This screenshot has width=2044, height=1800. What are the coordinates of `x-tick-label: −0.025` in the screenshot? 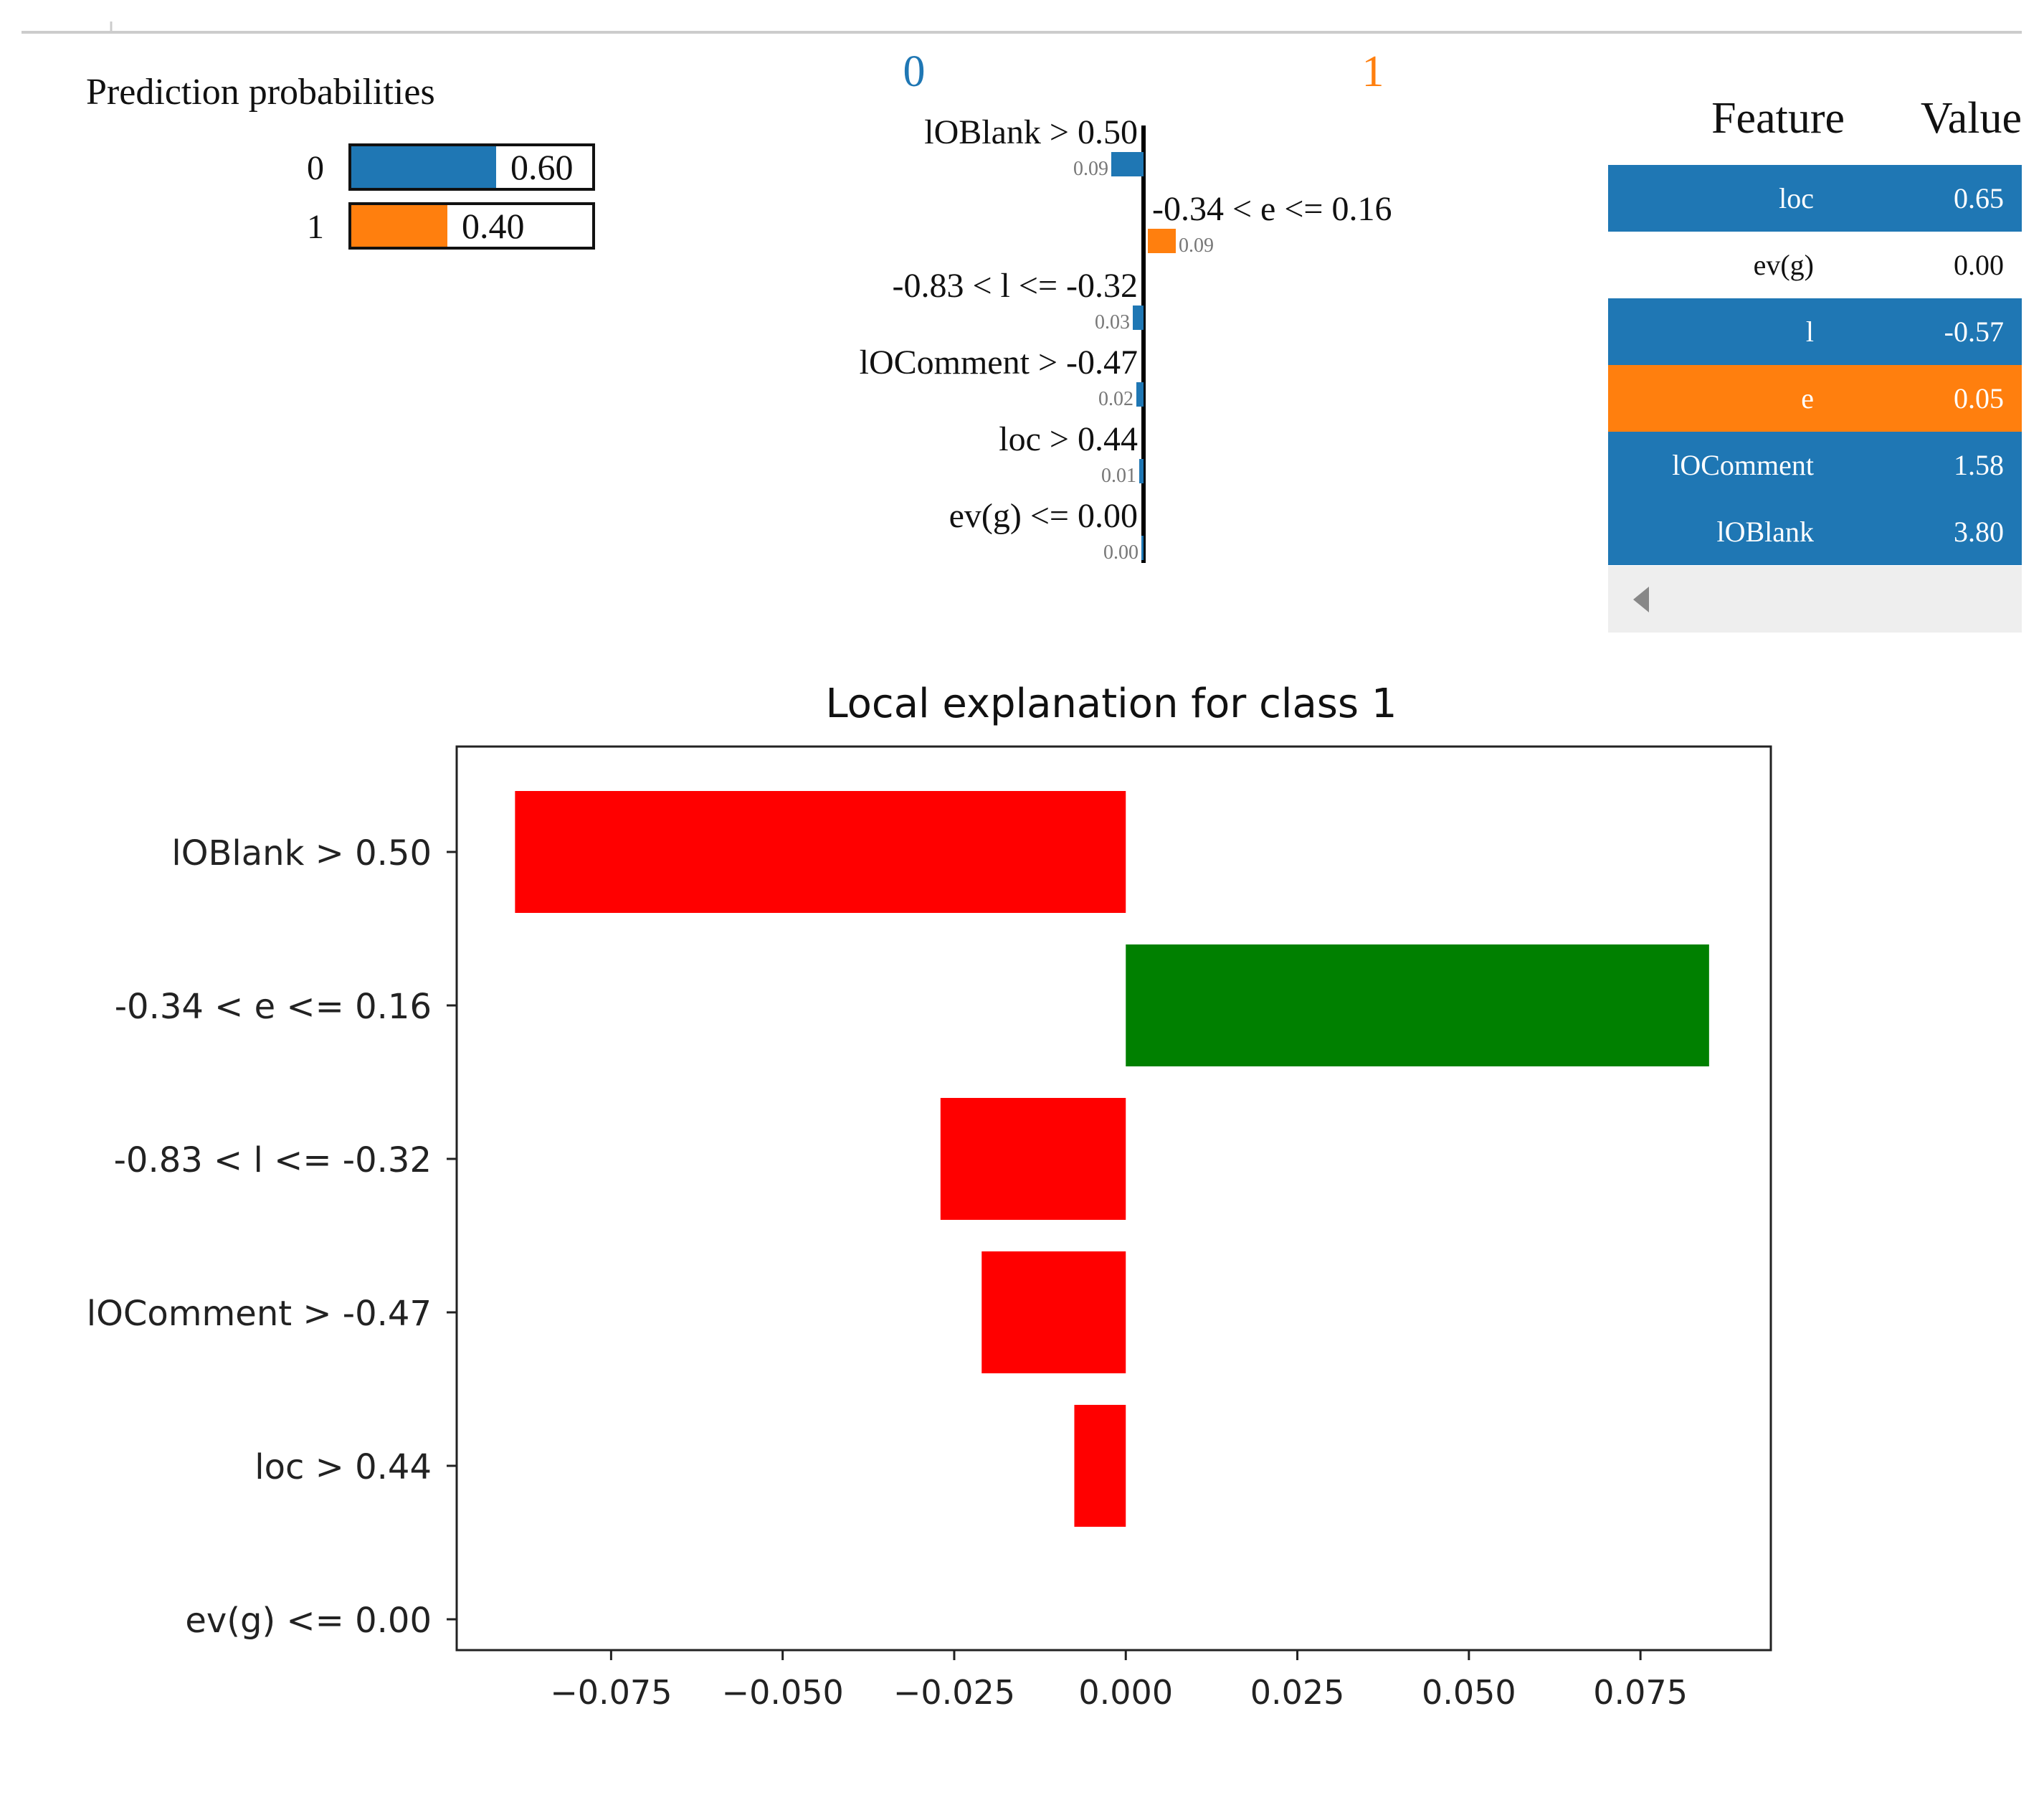 It's located at (954, 1692).